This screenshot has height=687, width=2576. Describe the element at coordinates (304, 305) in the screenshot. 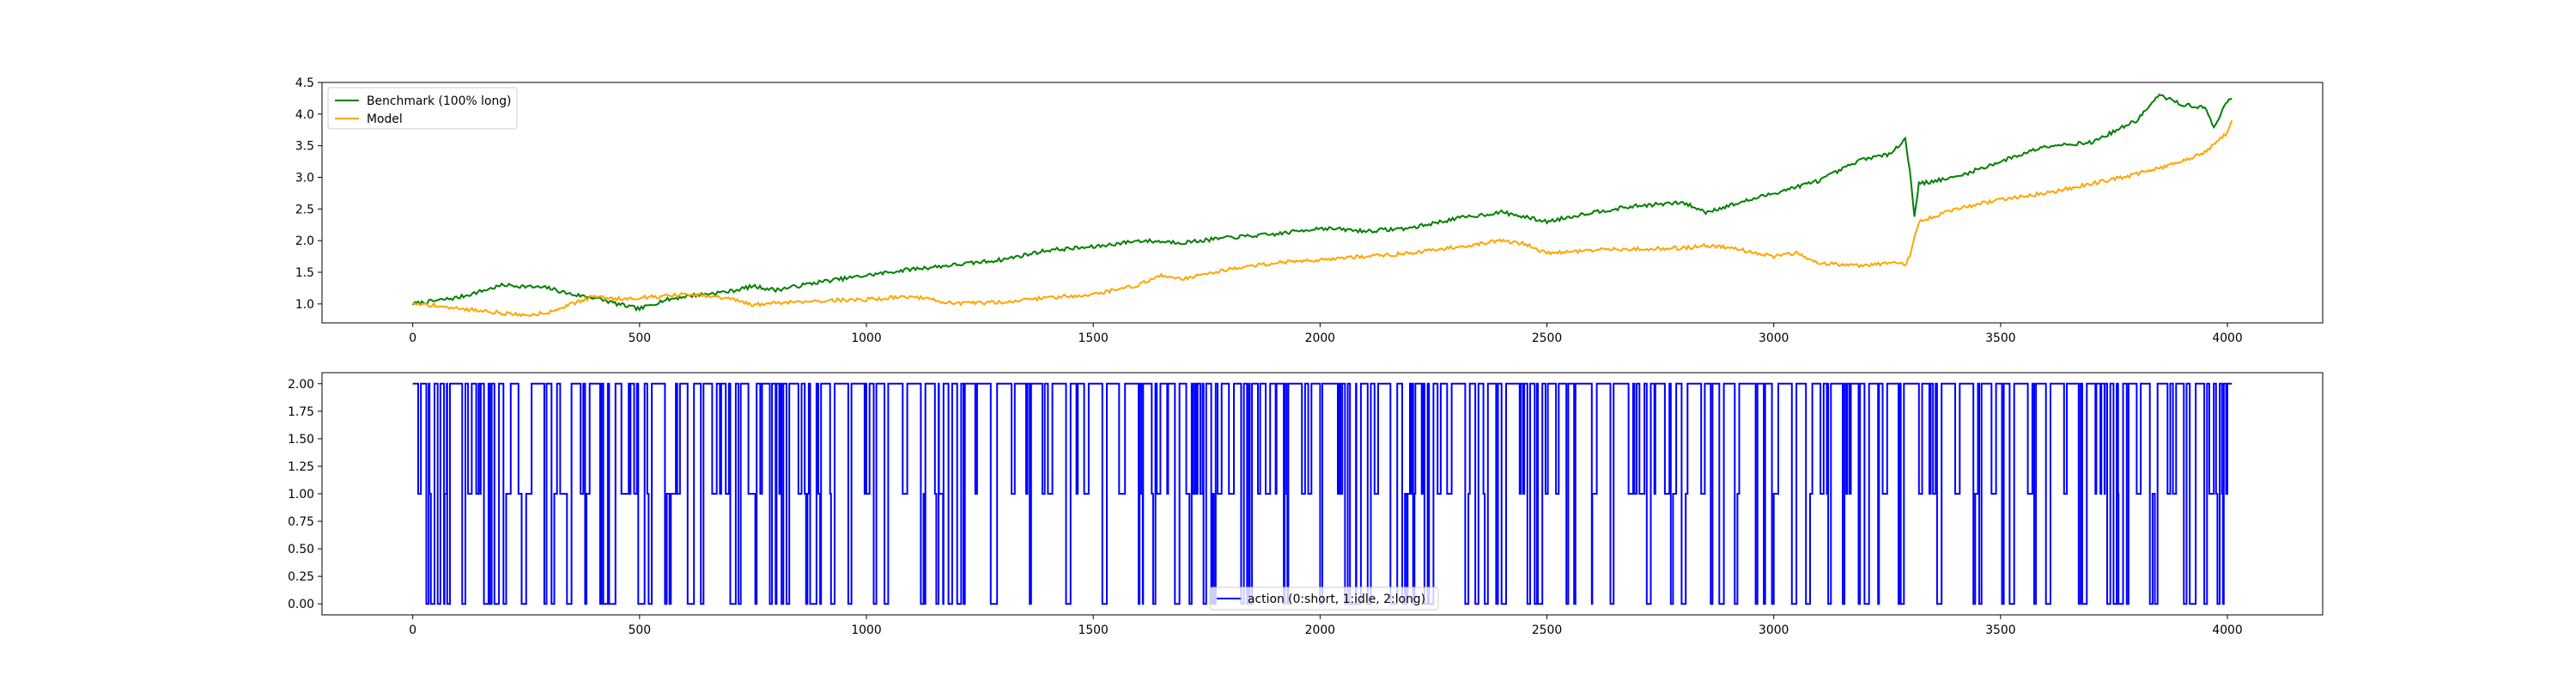

I see `y-tick-label: 1.0` at that location.